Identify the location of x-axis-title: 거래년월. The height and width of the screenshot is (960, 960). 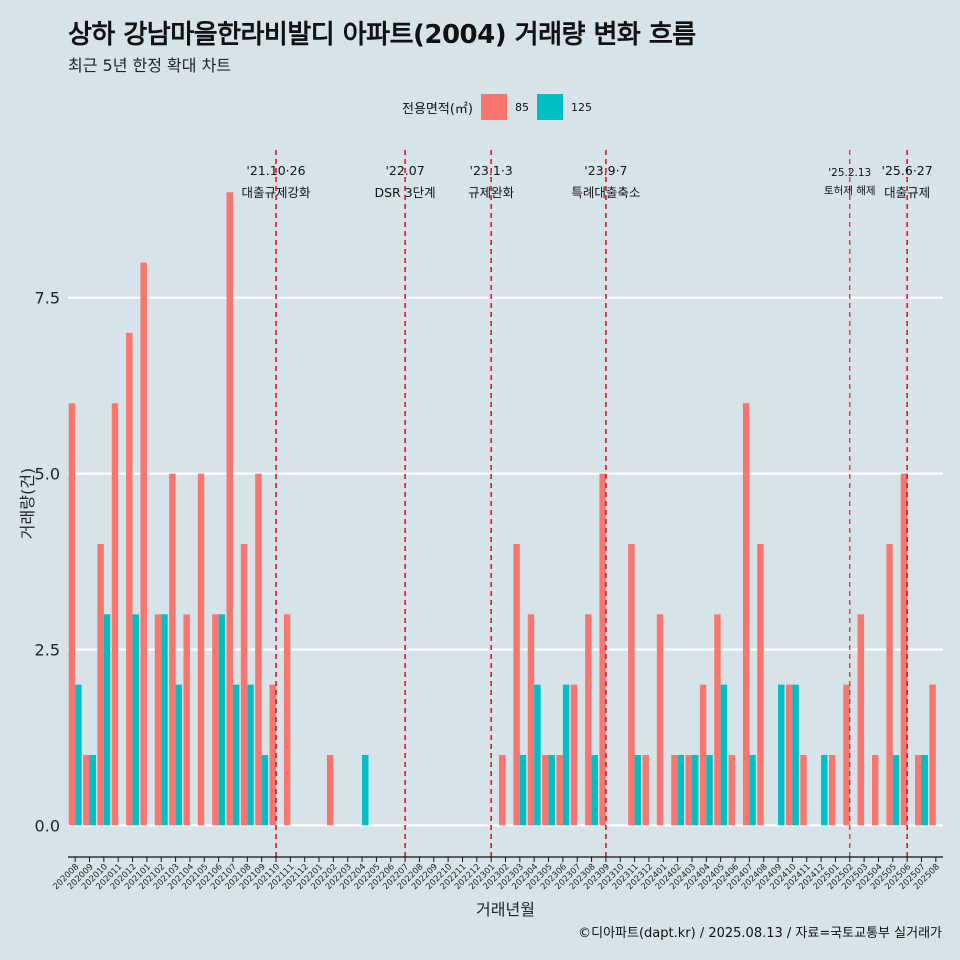
(505, 909).